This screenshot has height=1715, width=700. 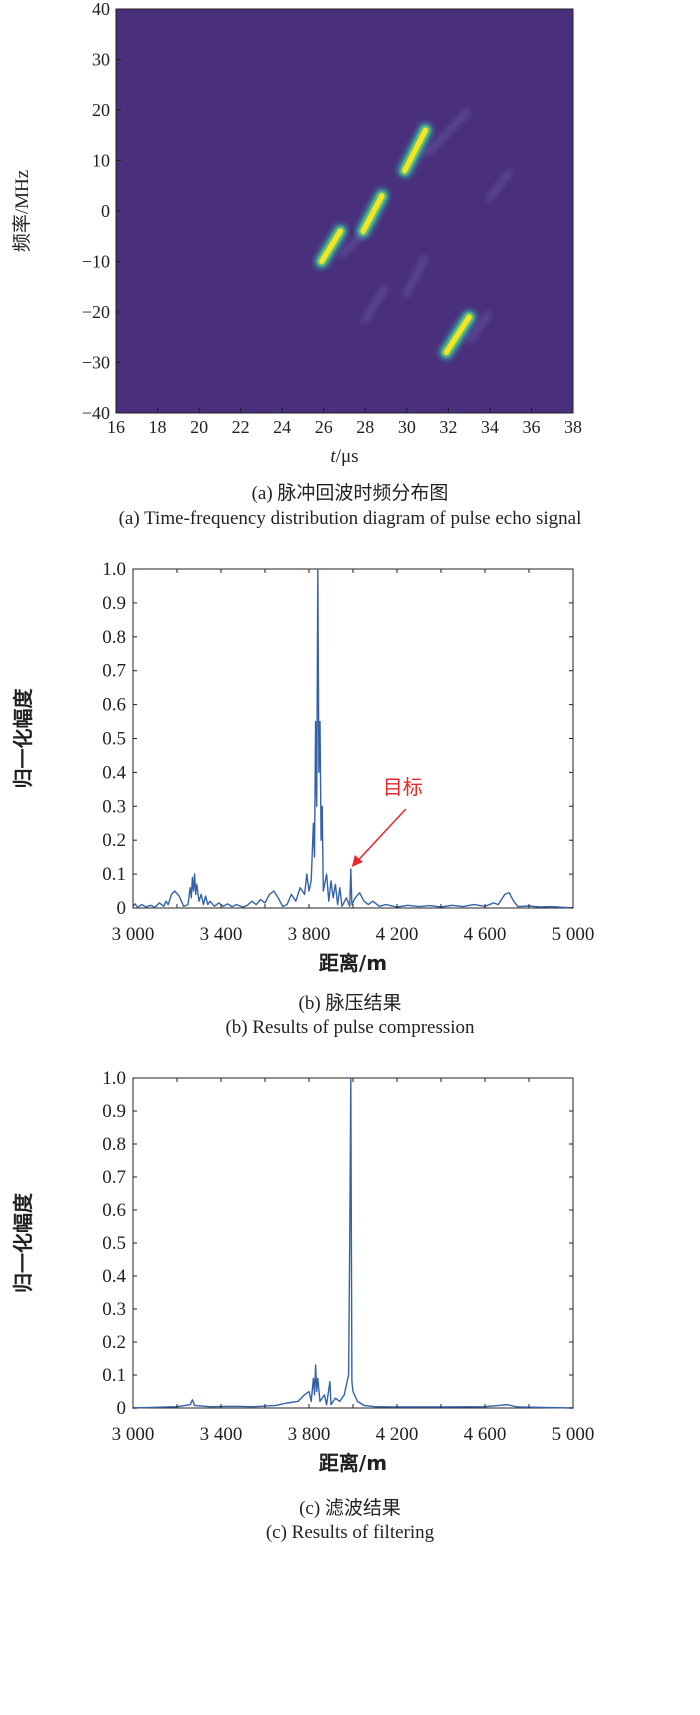 I want to click on y-tick-label: −30, so click(x=96, y=363).